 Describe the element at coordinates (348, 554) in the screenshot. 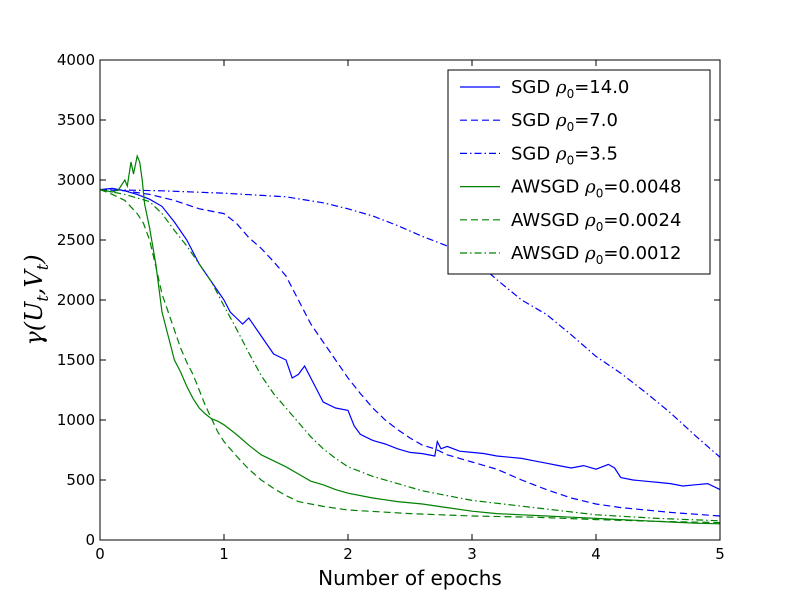

I see `x-tick-label: 2` at that location.